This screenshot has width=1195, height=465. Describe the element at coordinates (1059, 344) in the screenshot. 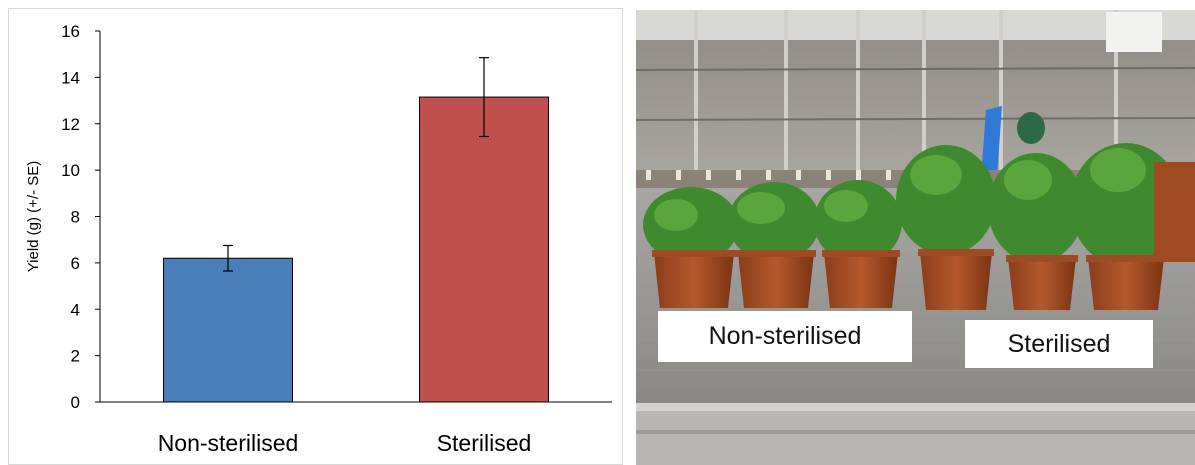

I see `photo-label-sterilised: Sterilised` at that location.